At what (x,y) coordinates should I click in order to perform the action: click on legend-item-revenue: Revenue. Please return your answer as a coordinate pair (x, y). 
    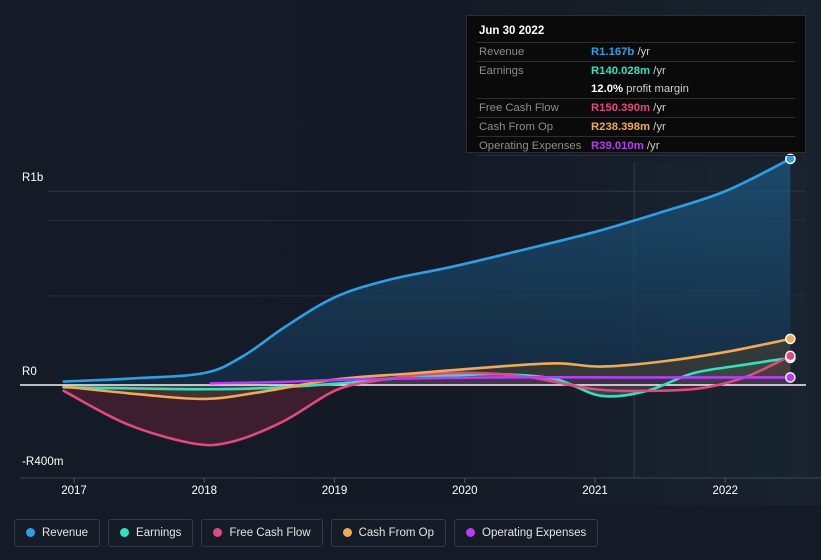
    Looking at the image, I should click on (57, 532).